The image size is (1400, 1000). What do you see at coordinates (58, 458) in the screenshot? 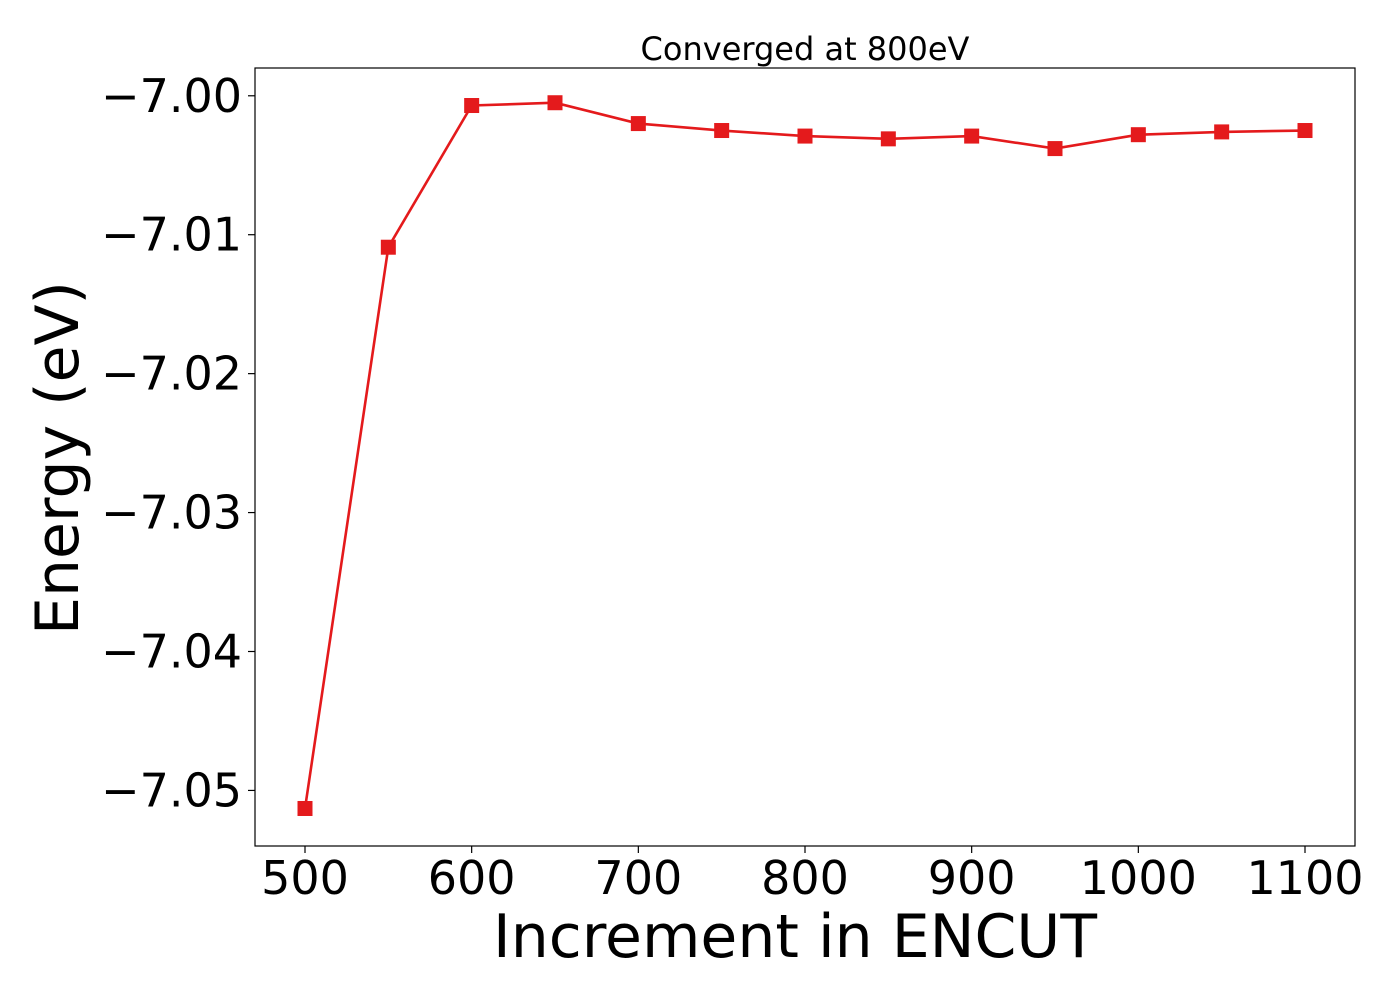
I see `y-axis-label: Energy (eV)` at bounding box center [58, 458].